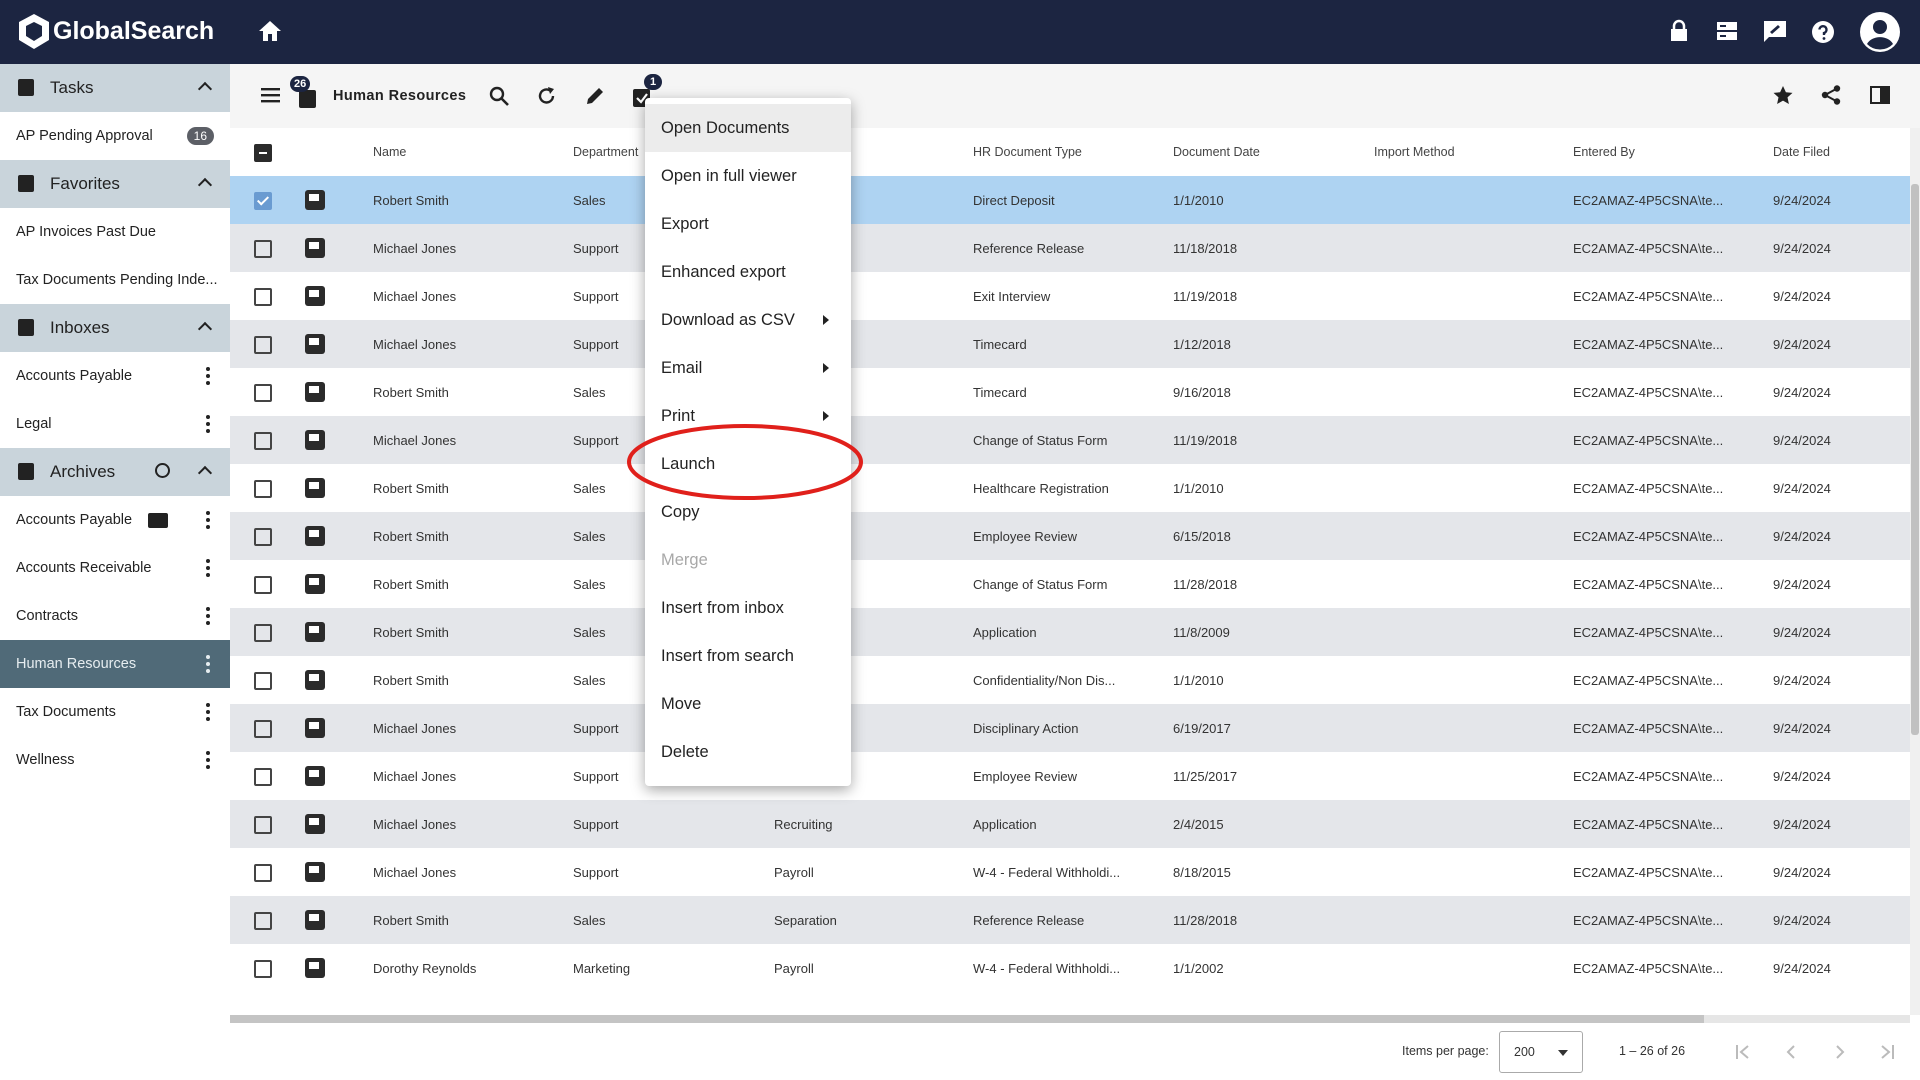  Describe the element at coordinates (748, 224) in the screenshot. I see `menu-item: Export` at that location.